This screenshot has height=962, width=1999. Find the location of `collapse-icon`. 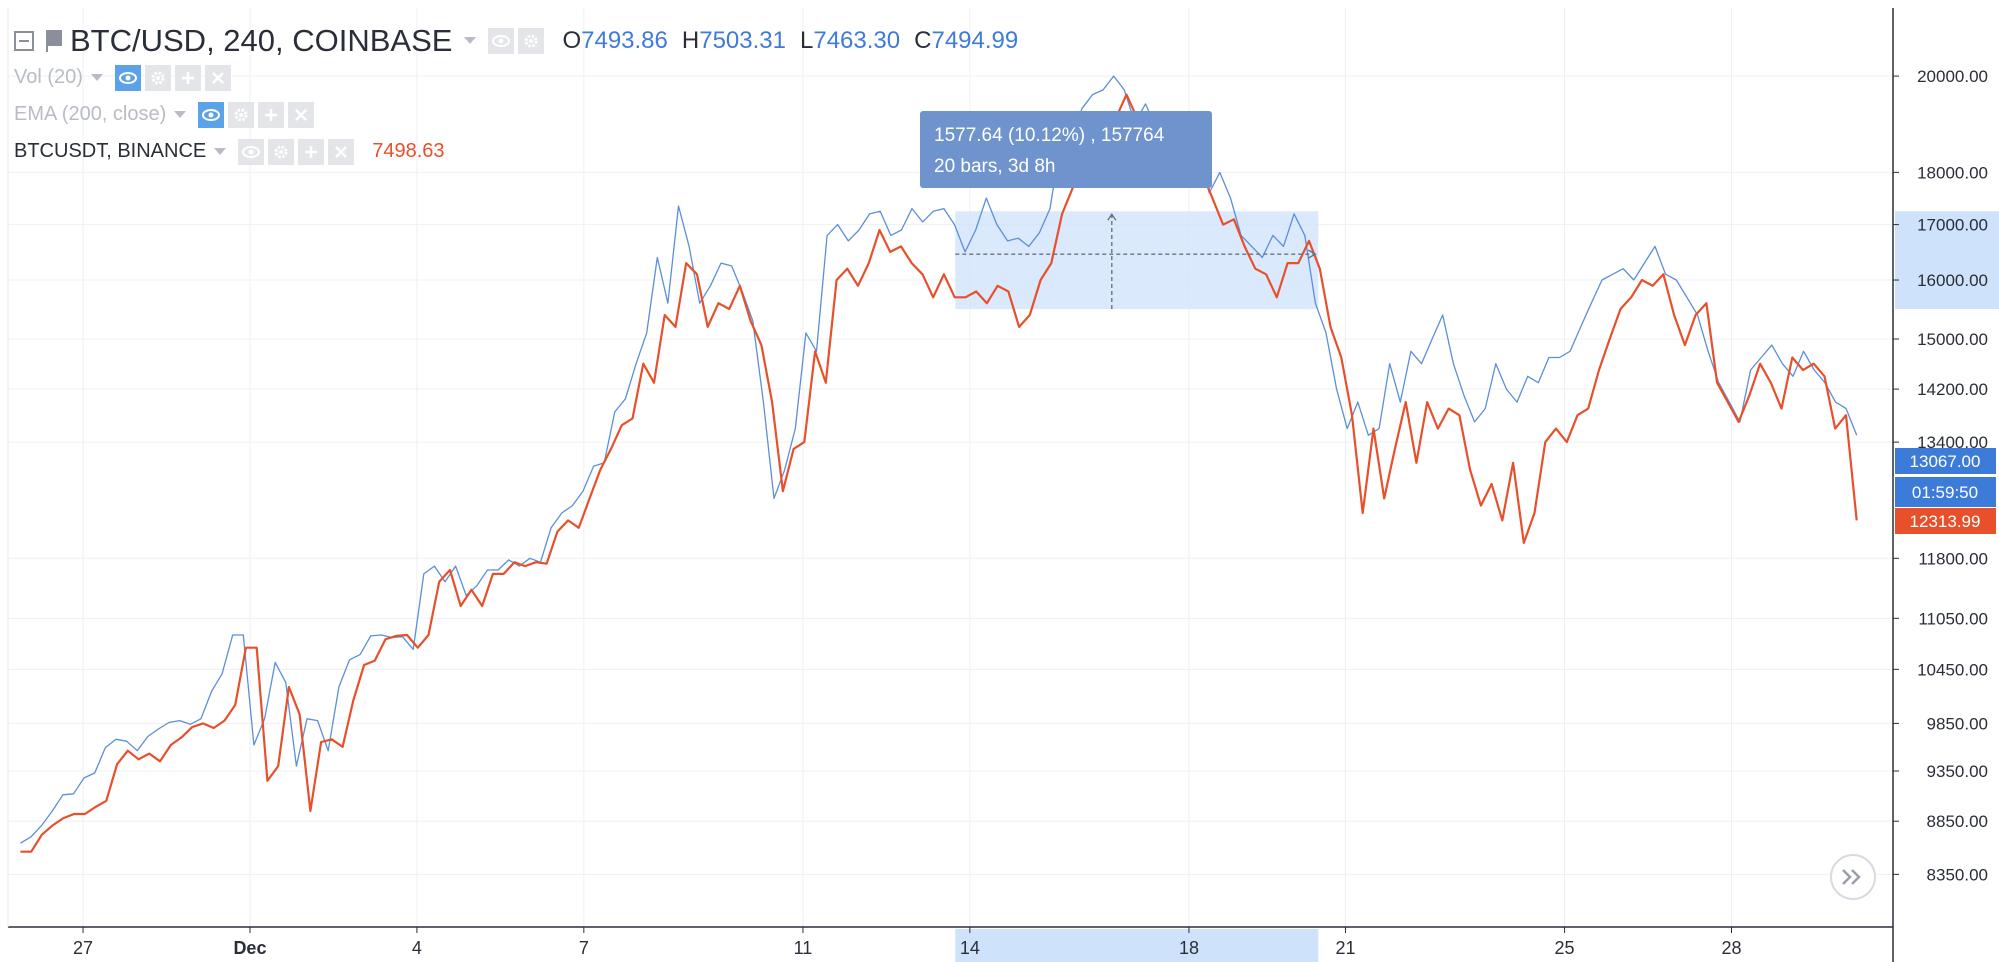

collapse-icon is located at coordinates (24, 40).